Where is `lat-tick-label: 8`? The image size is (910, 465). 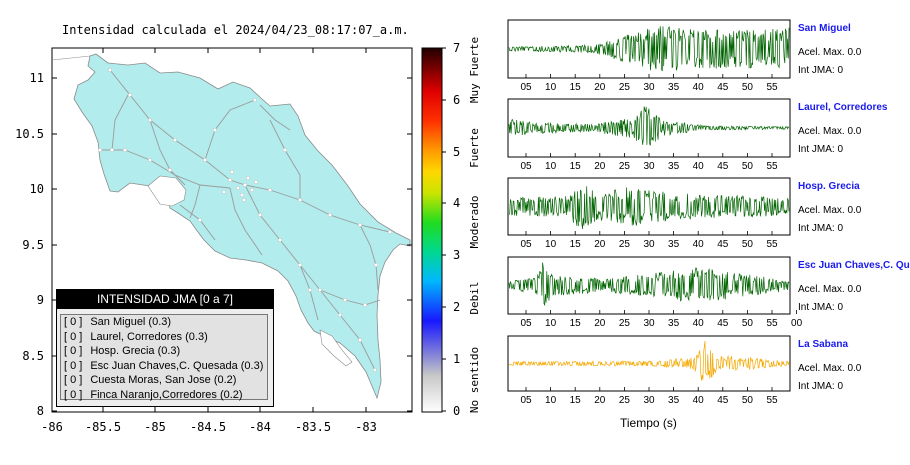 lat-tick-label: 8 is located at coordinates (40, 411).